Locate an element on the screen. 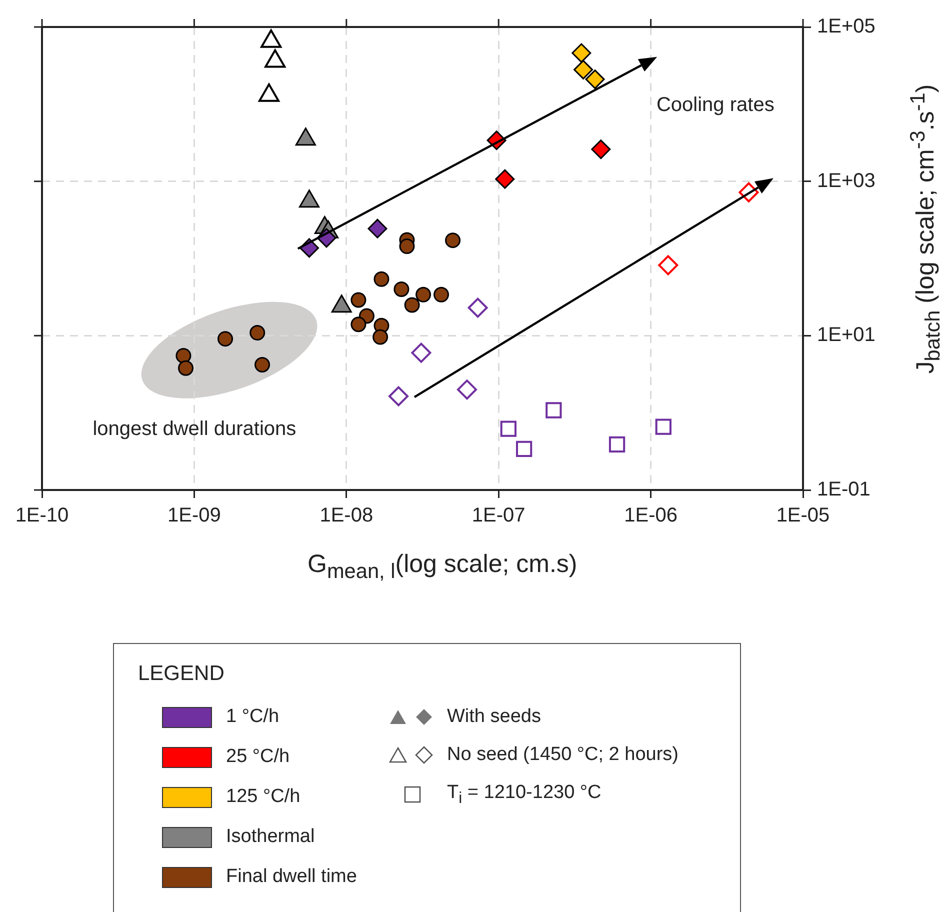  y-tick-label: 1E+05 is located at coordinates (846, 27).